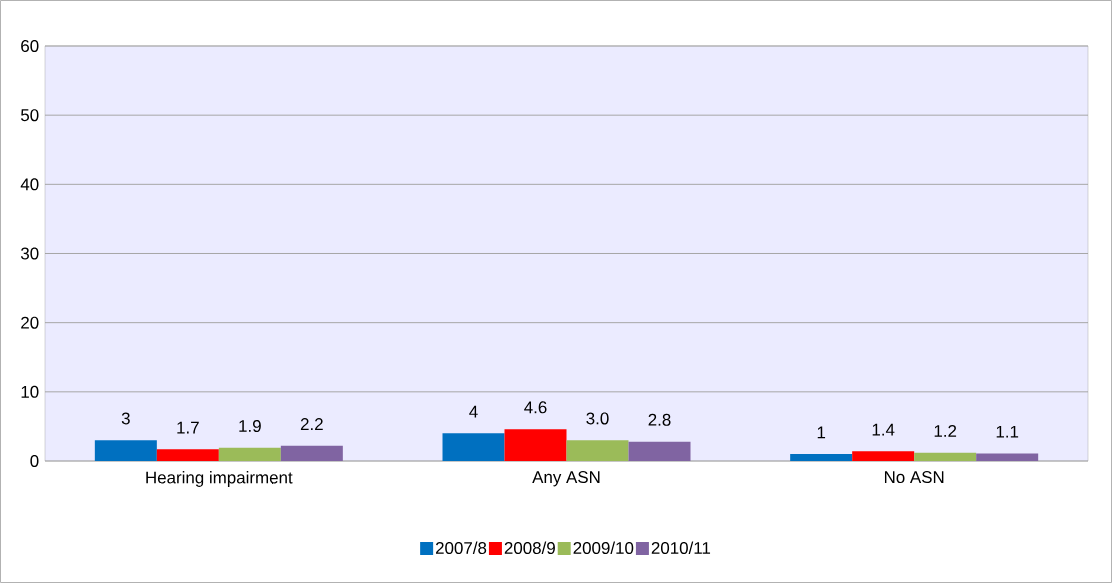  I want to click on data-label: 1.1, so click(1007, 431).